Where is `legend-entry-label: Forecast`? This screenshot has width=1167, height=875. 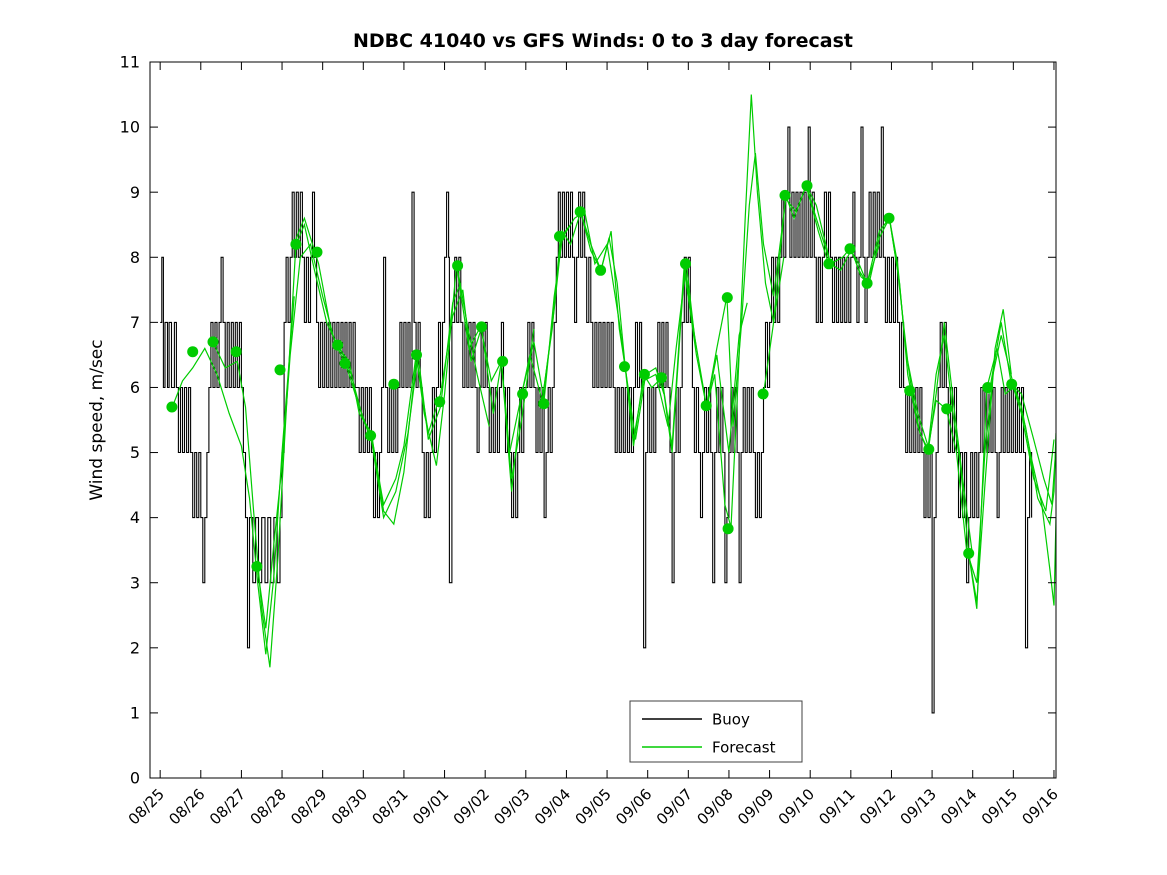
legend-entry-label: Forecast is located at coordinates (744, 747).